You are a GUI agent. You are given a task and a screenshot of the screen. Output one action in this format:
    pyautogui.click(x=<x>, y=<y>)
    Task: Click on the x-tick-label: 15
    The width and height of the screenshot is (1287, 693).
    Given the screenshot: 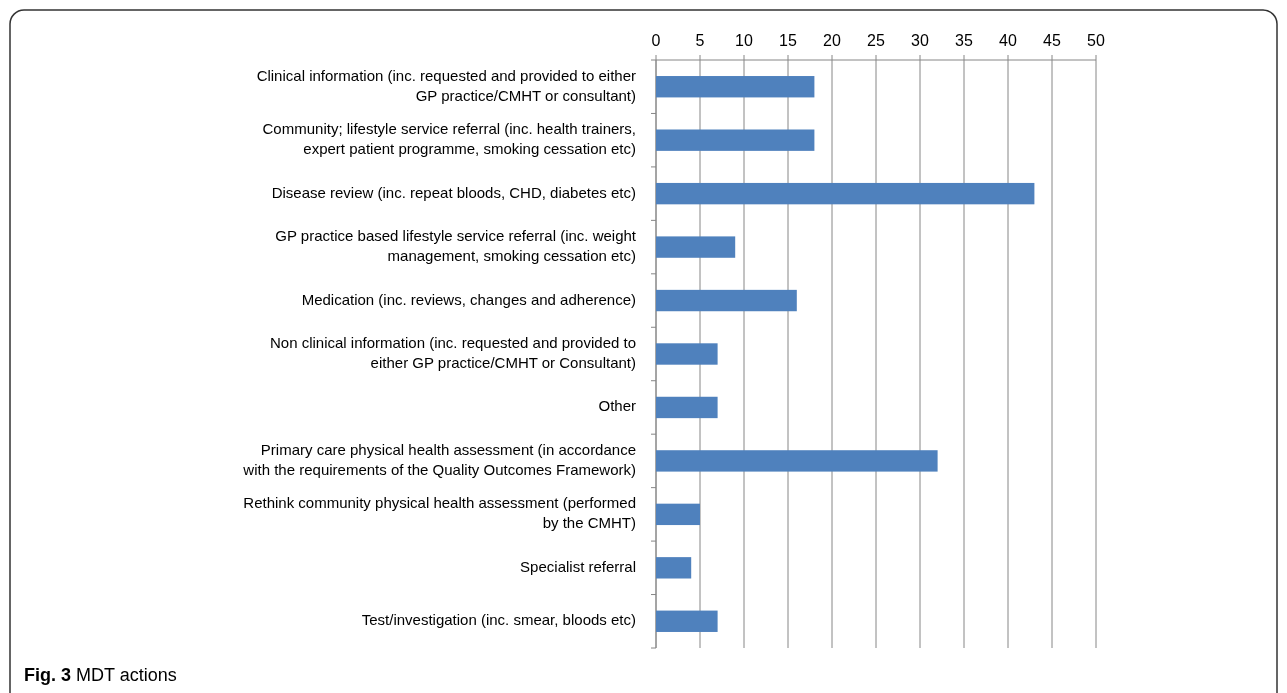 What is the action you would take?
    pyautogui.click(x=788, y=40)
    